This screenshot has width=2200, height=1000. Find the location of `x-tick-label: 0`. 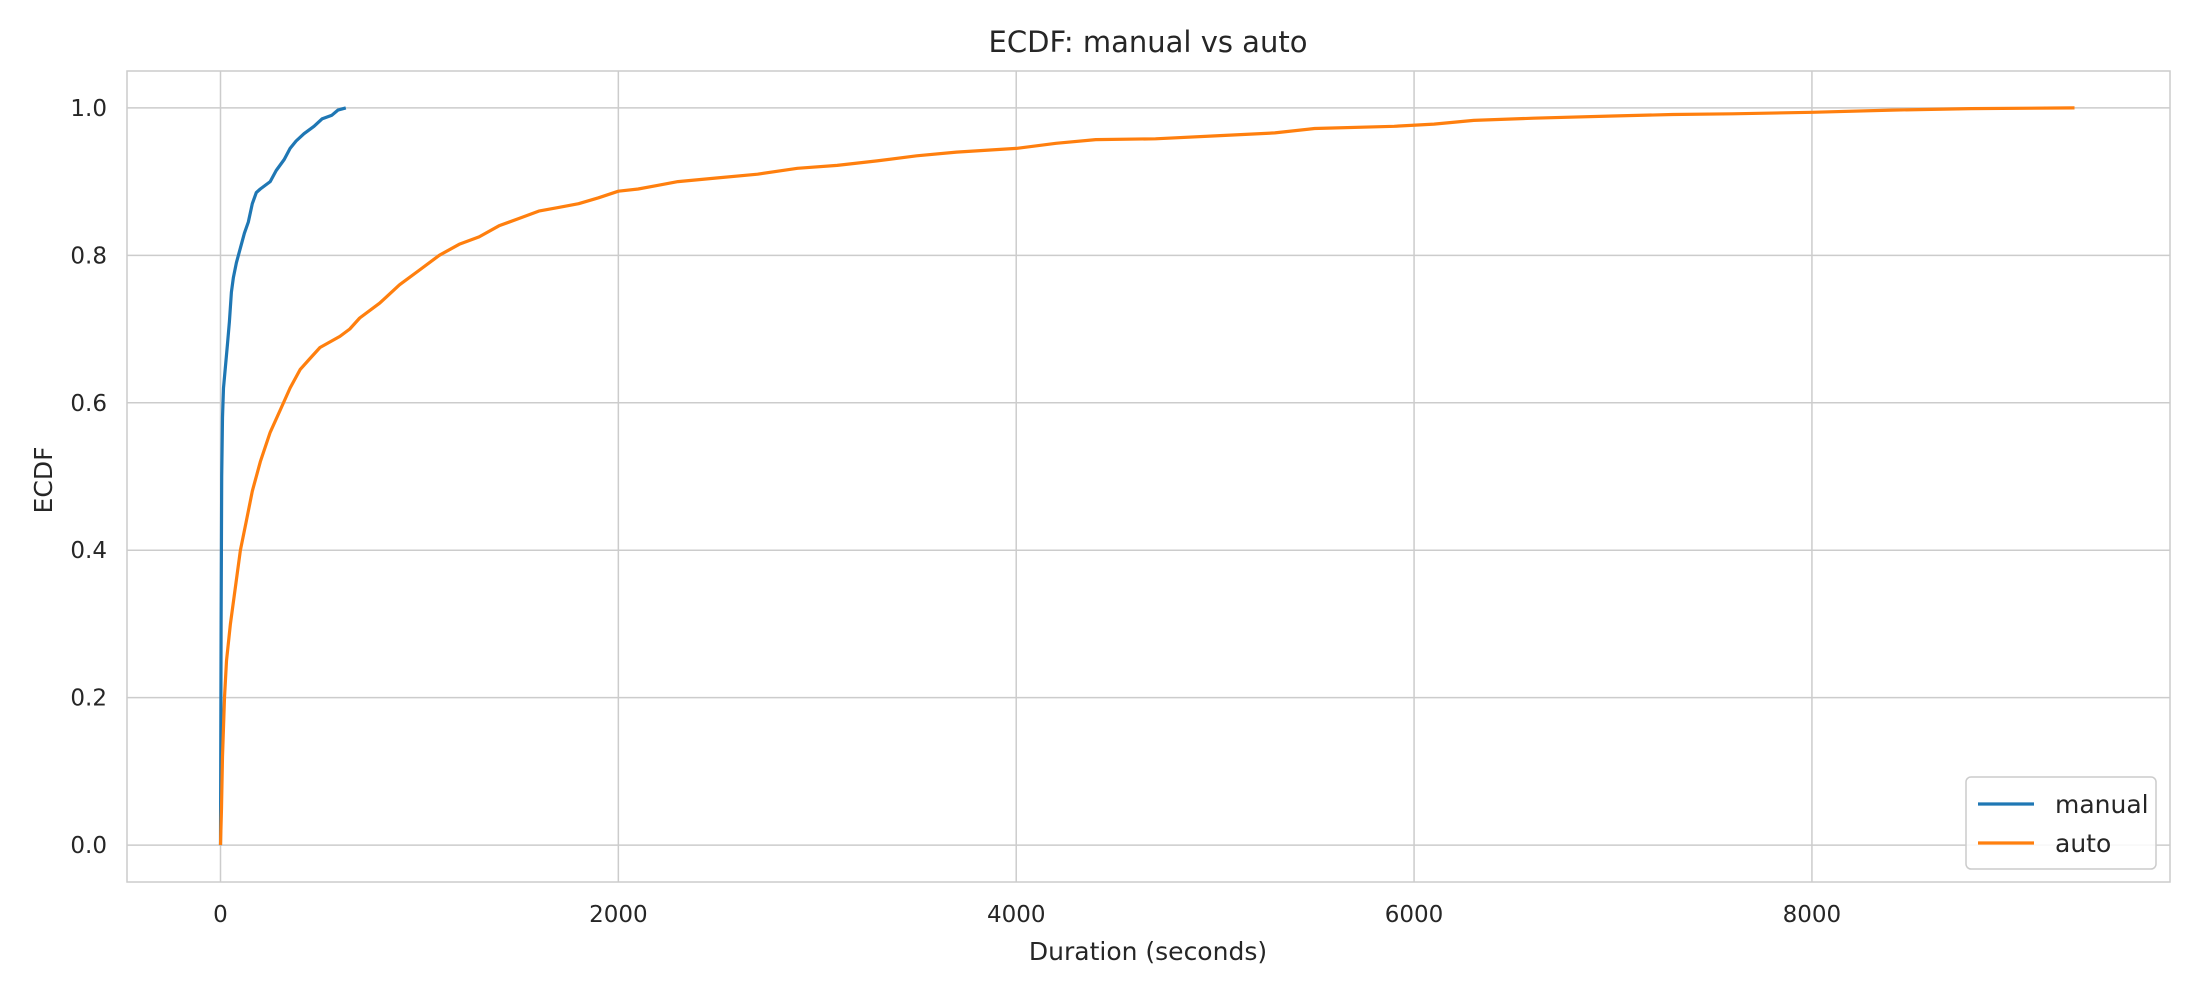

x-tick-label: 0 is located at coordinates (220, 915).